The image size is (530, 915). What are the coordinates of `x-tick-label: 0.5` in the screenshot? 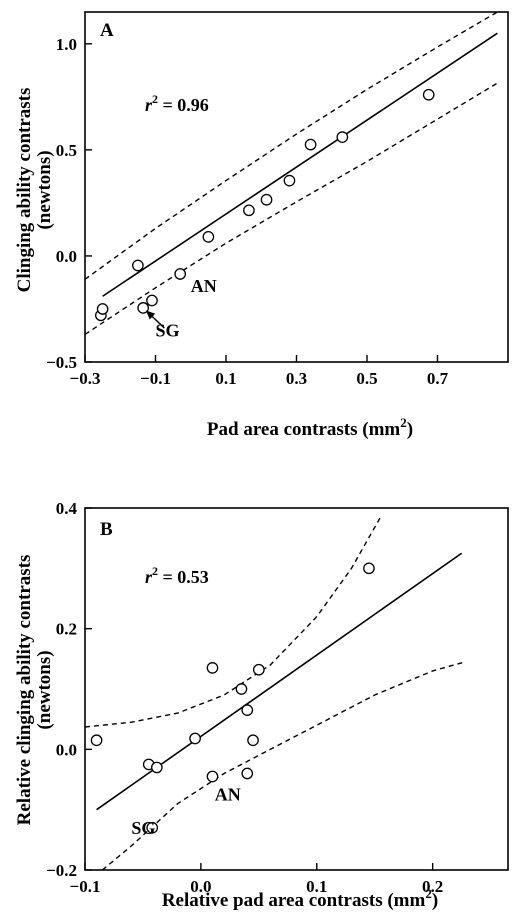 It's located at (366, 378).